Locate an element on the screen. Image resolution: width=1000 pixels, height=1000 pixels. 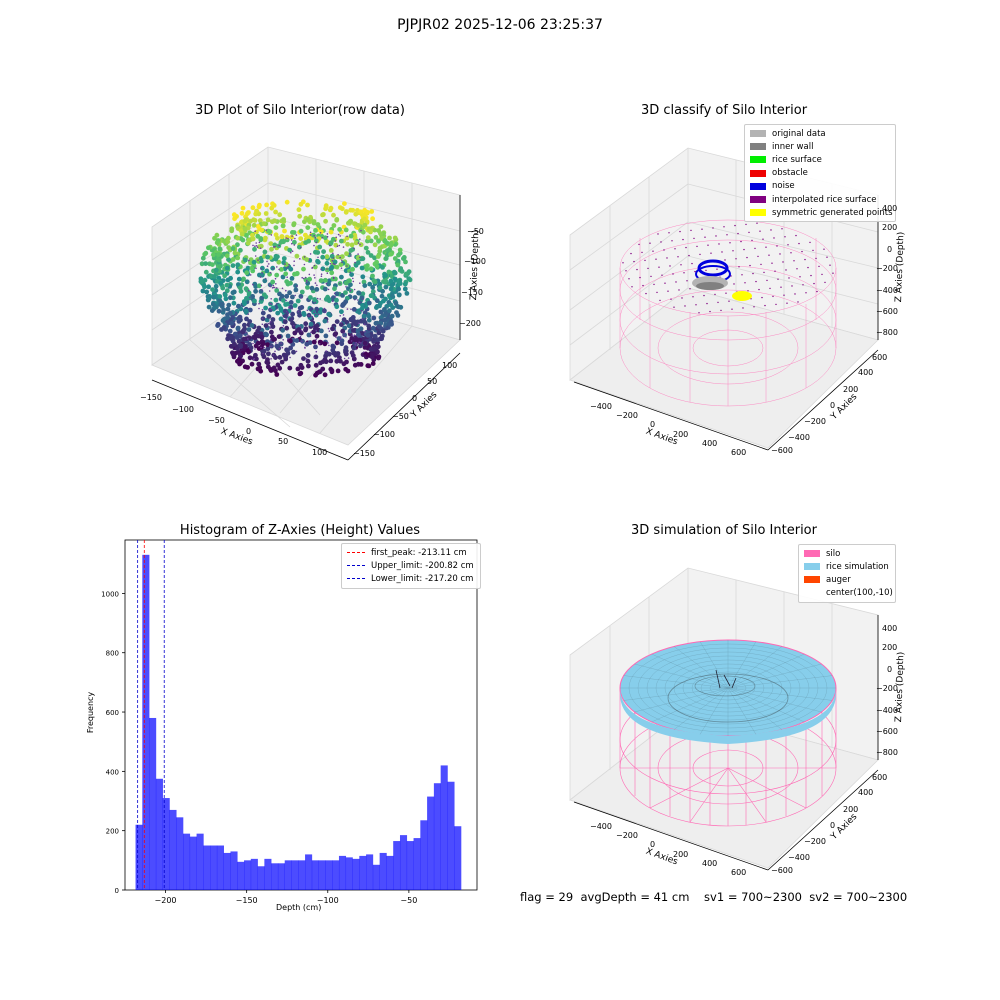
histogram-yticks: 0 200 400 600 800 1000 is located at coordinates (113, 742).